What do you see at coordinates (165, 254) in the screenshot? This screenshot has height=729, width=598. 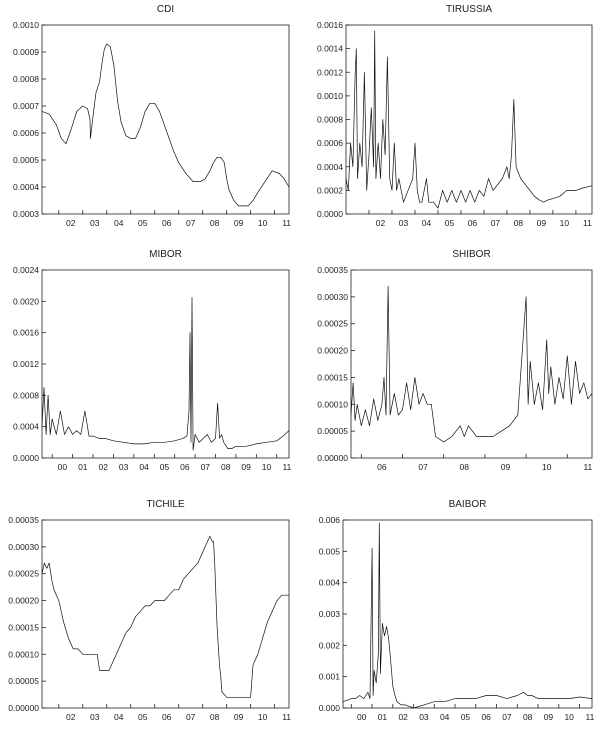 I see `chart-title: MIBOR` at bounding box center [165, 254].